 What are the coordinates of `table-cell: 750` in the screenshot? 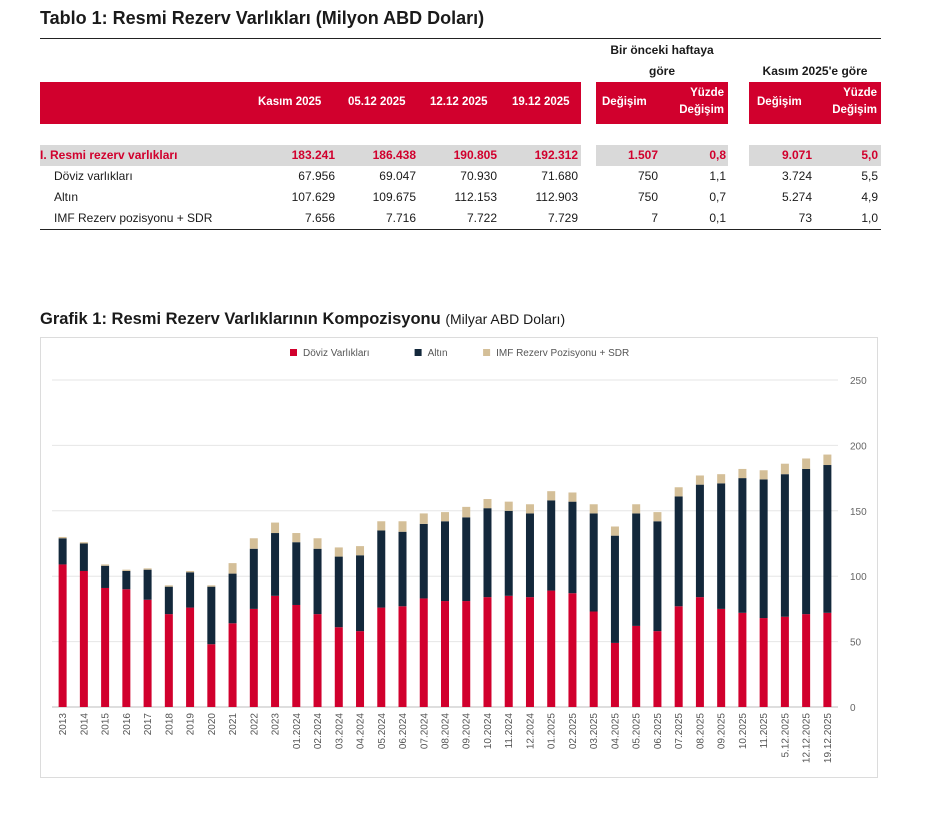 It's located at (647, 197).